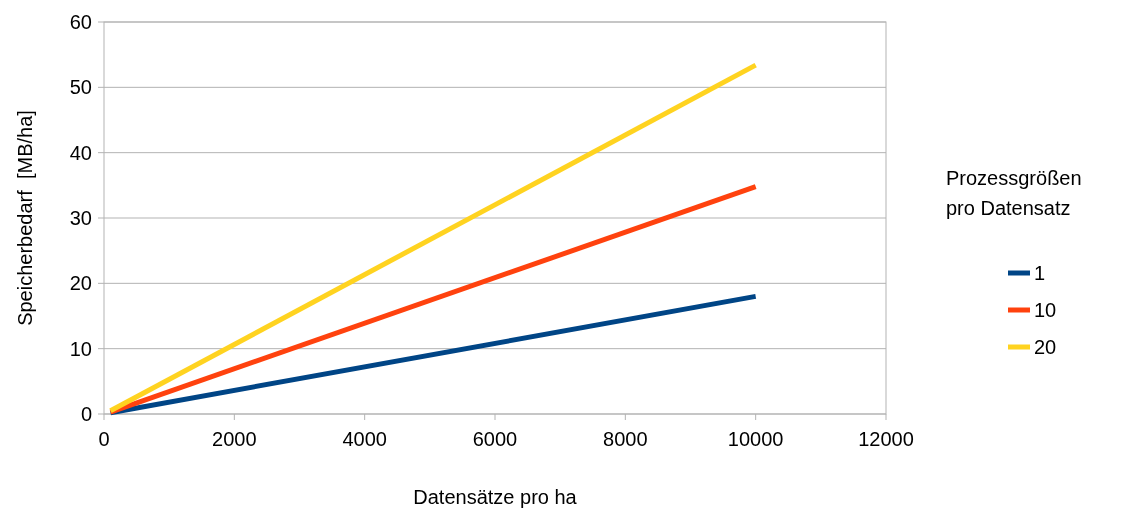 The height and width of the screenshot is (508, 1144). What do you see at coordinates (80, 283) in the screenshot?
I see `y-tick-label: 20` at bounding box center [80, 283].